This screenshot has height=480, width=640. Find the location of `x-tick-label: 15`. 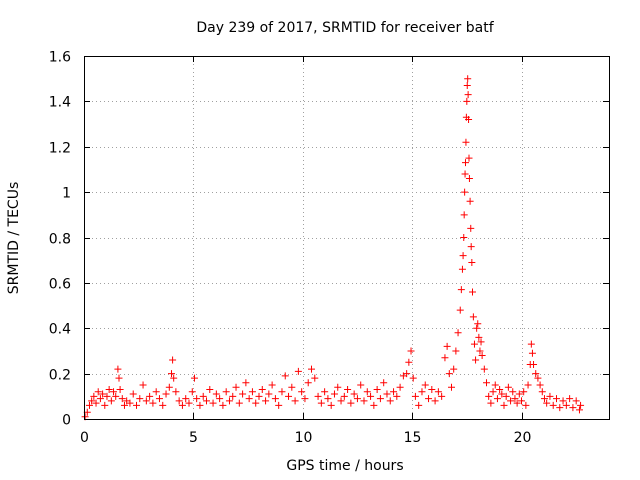

x-tick-label: 15 is located at coordinates (413, 438).